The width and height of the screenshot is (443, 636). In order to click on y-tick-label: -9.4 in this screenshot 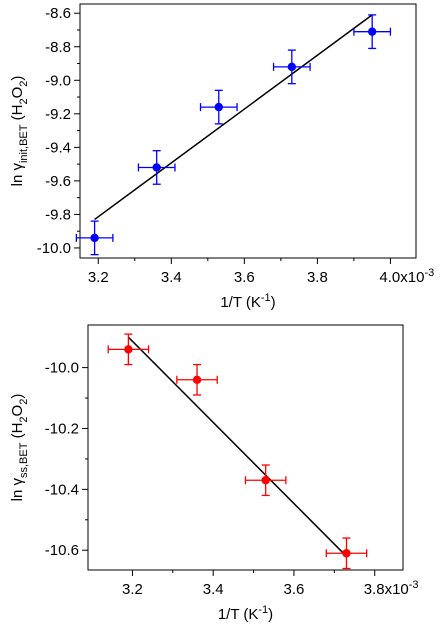, I will do `click(58, 147)`.